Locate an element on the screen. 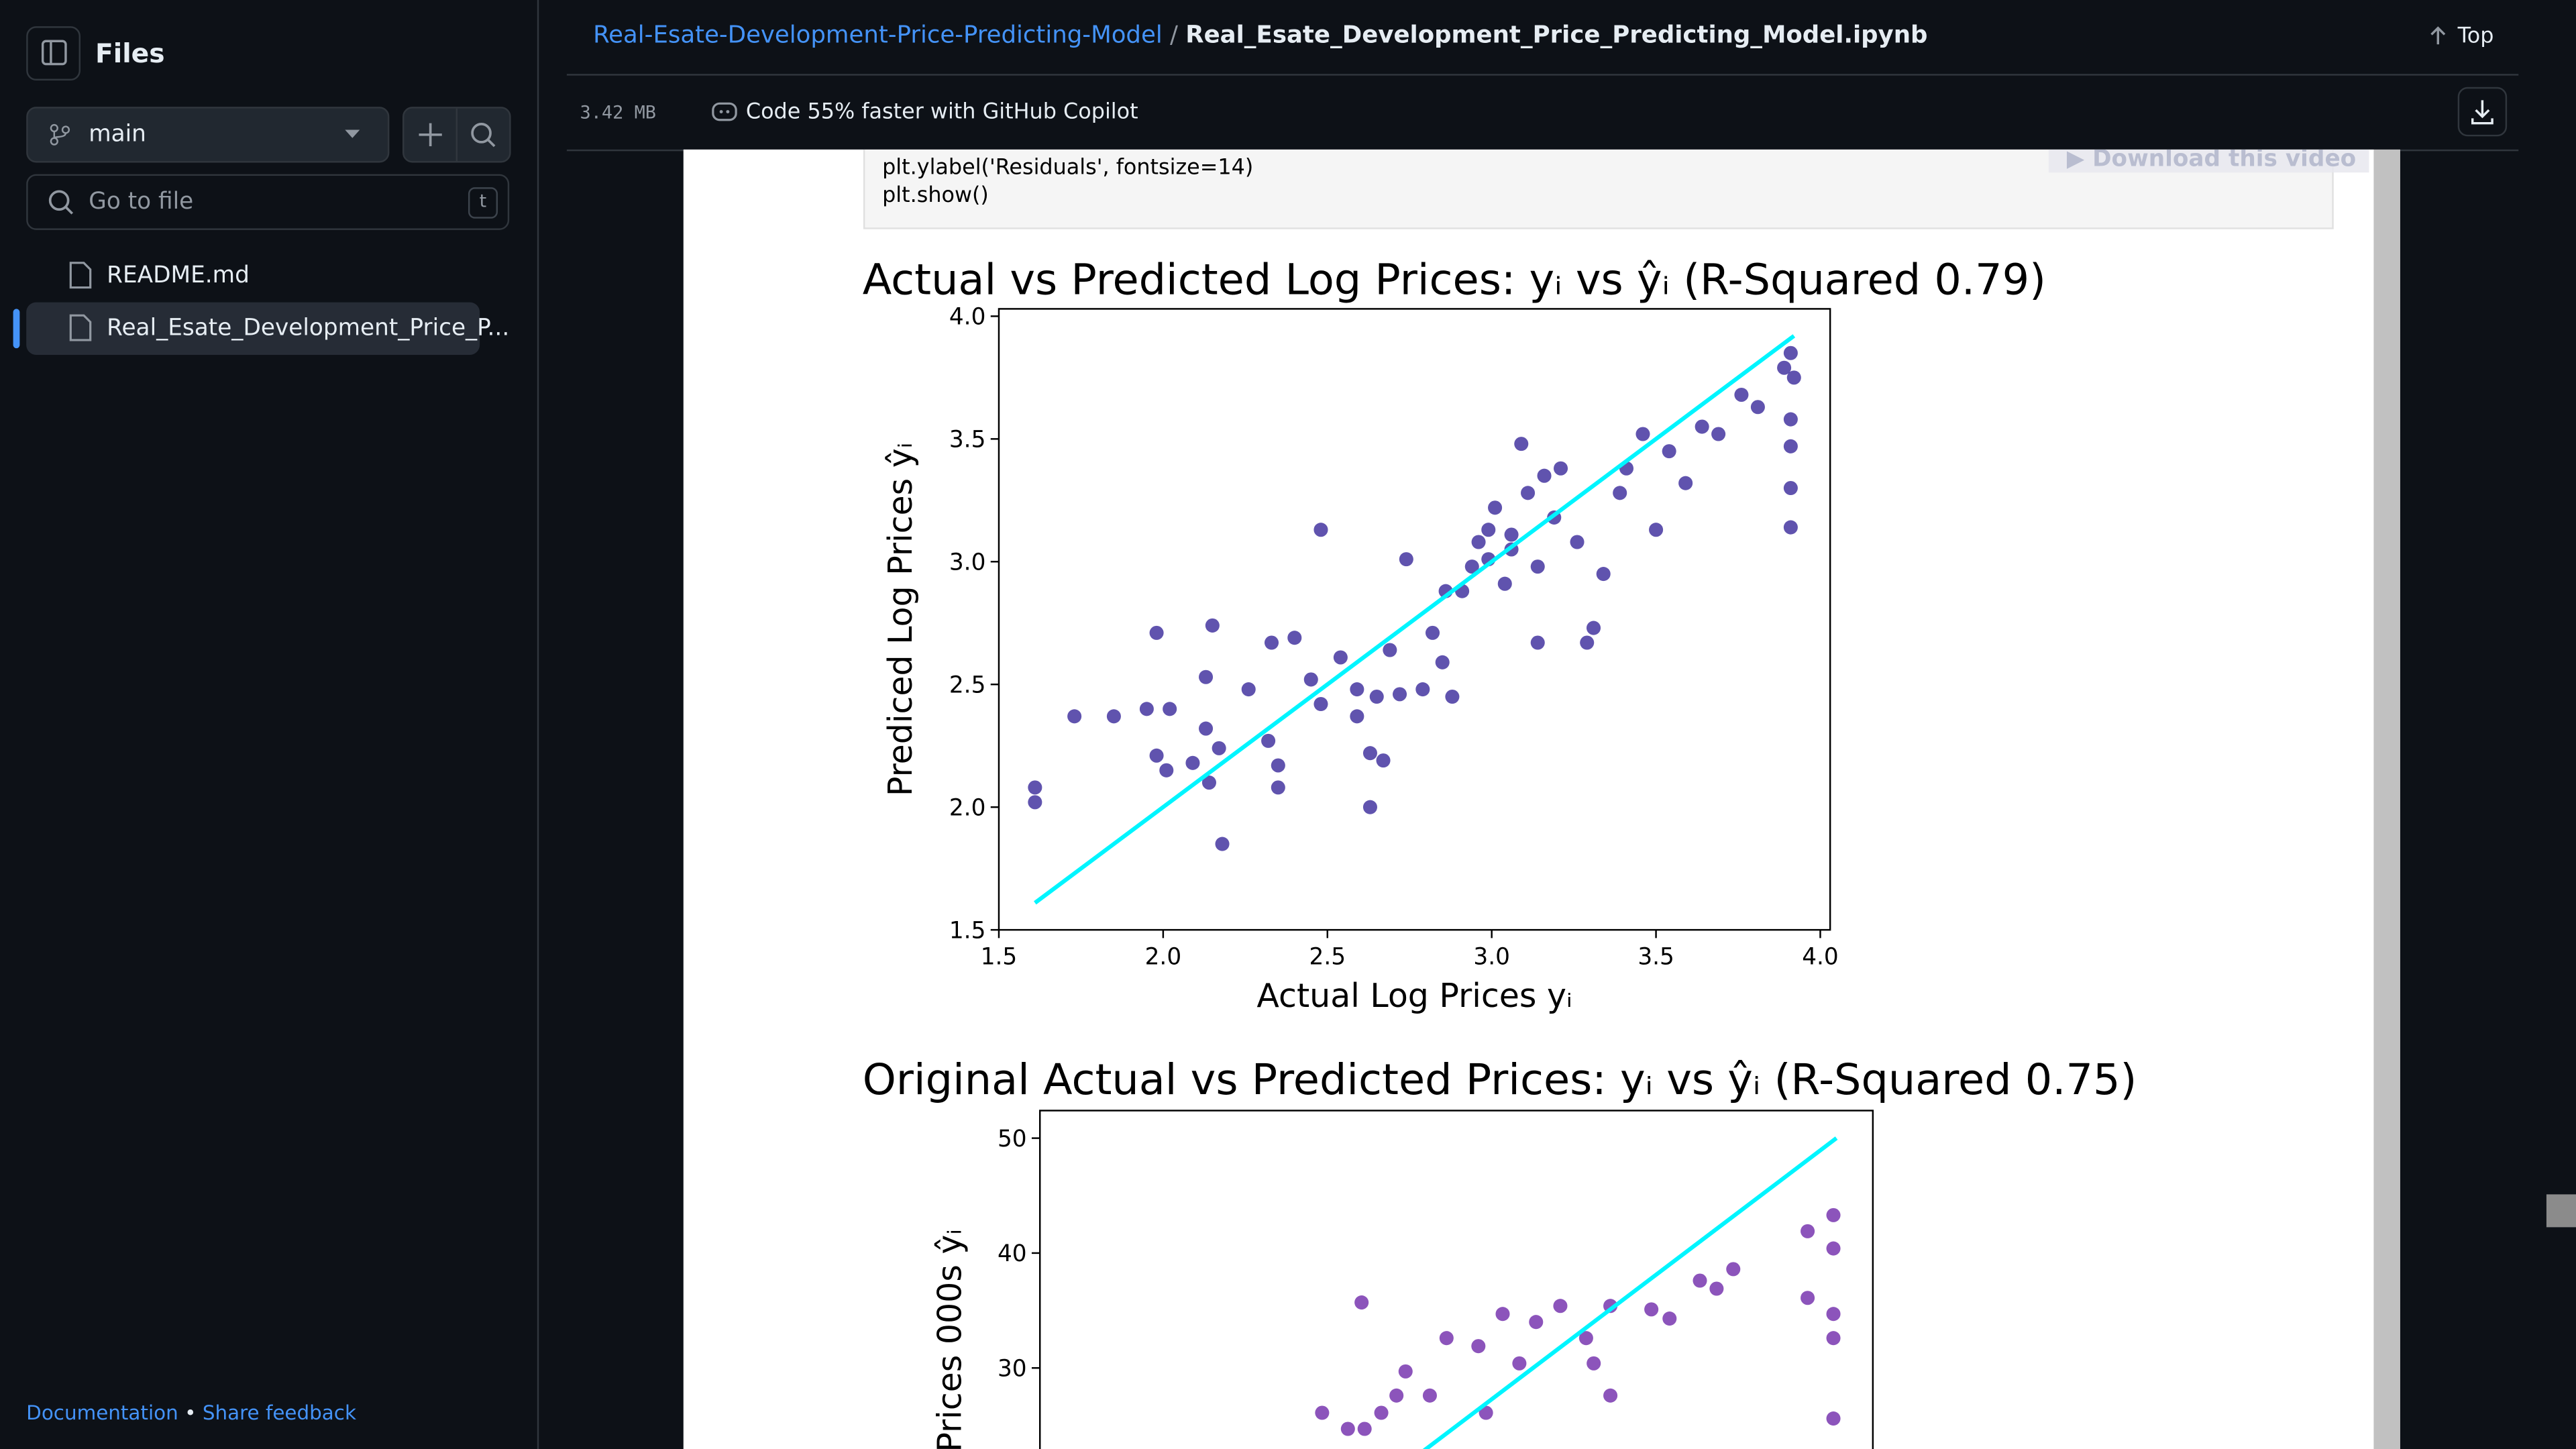 The image size is (2576, 1449). x-tick-label: 4.0 is located at coordinates (1820, 957).